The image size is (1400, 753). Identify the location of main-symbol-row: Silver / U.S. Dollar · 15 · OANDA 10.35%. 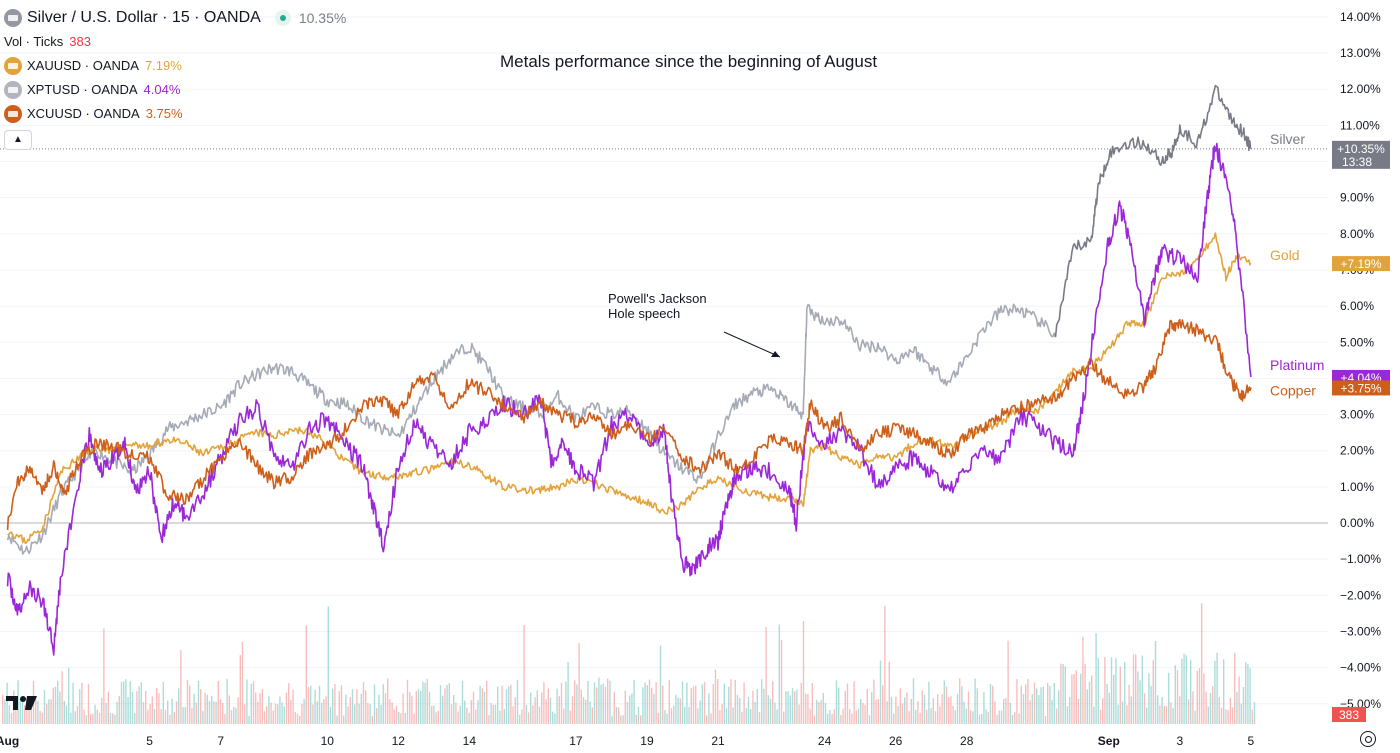
(175, 18).